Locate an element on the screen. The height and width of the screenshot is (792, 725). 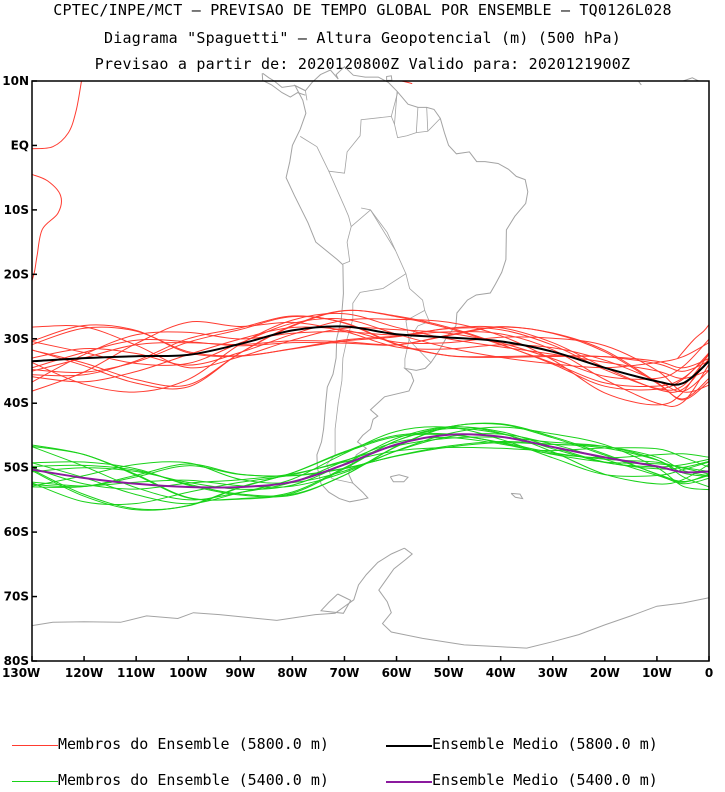
alexander-island is located at coordinates (335, 603).